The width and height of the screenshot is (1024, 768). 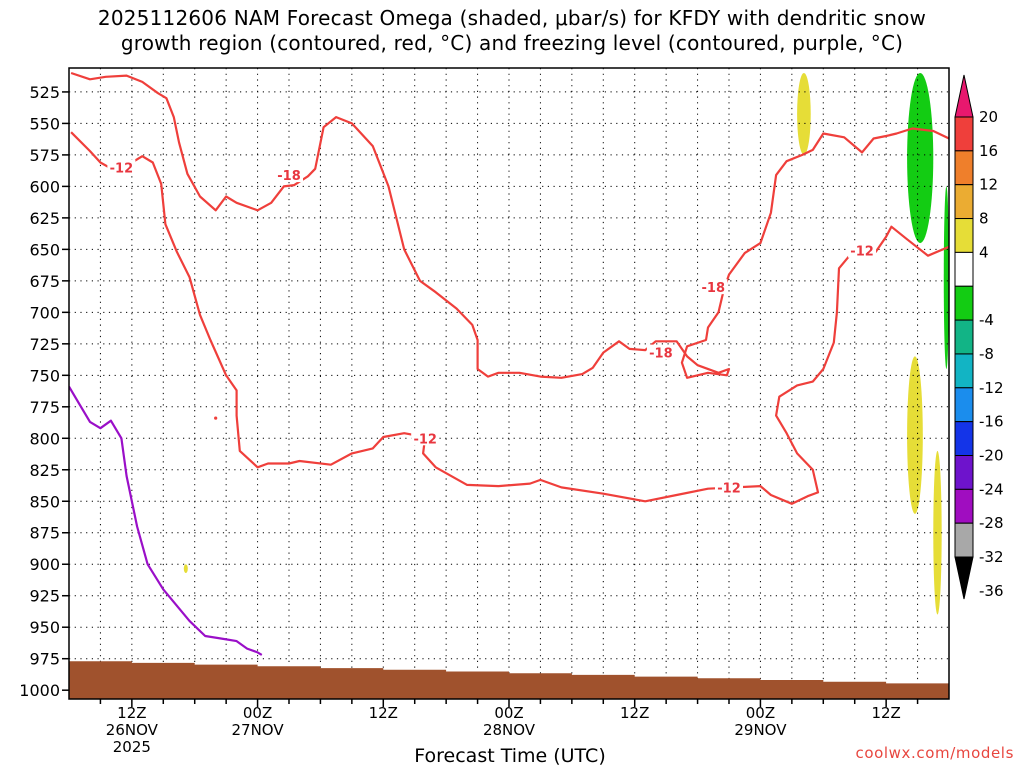 I want to click on y-tick-label-925: 925, so click(x=44, y=596).